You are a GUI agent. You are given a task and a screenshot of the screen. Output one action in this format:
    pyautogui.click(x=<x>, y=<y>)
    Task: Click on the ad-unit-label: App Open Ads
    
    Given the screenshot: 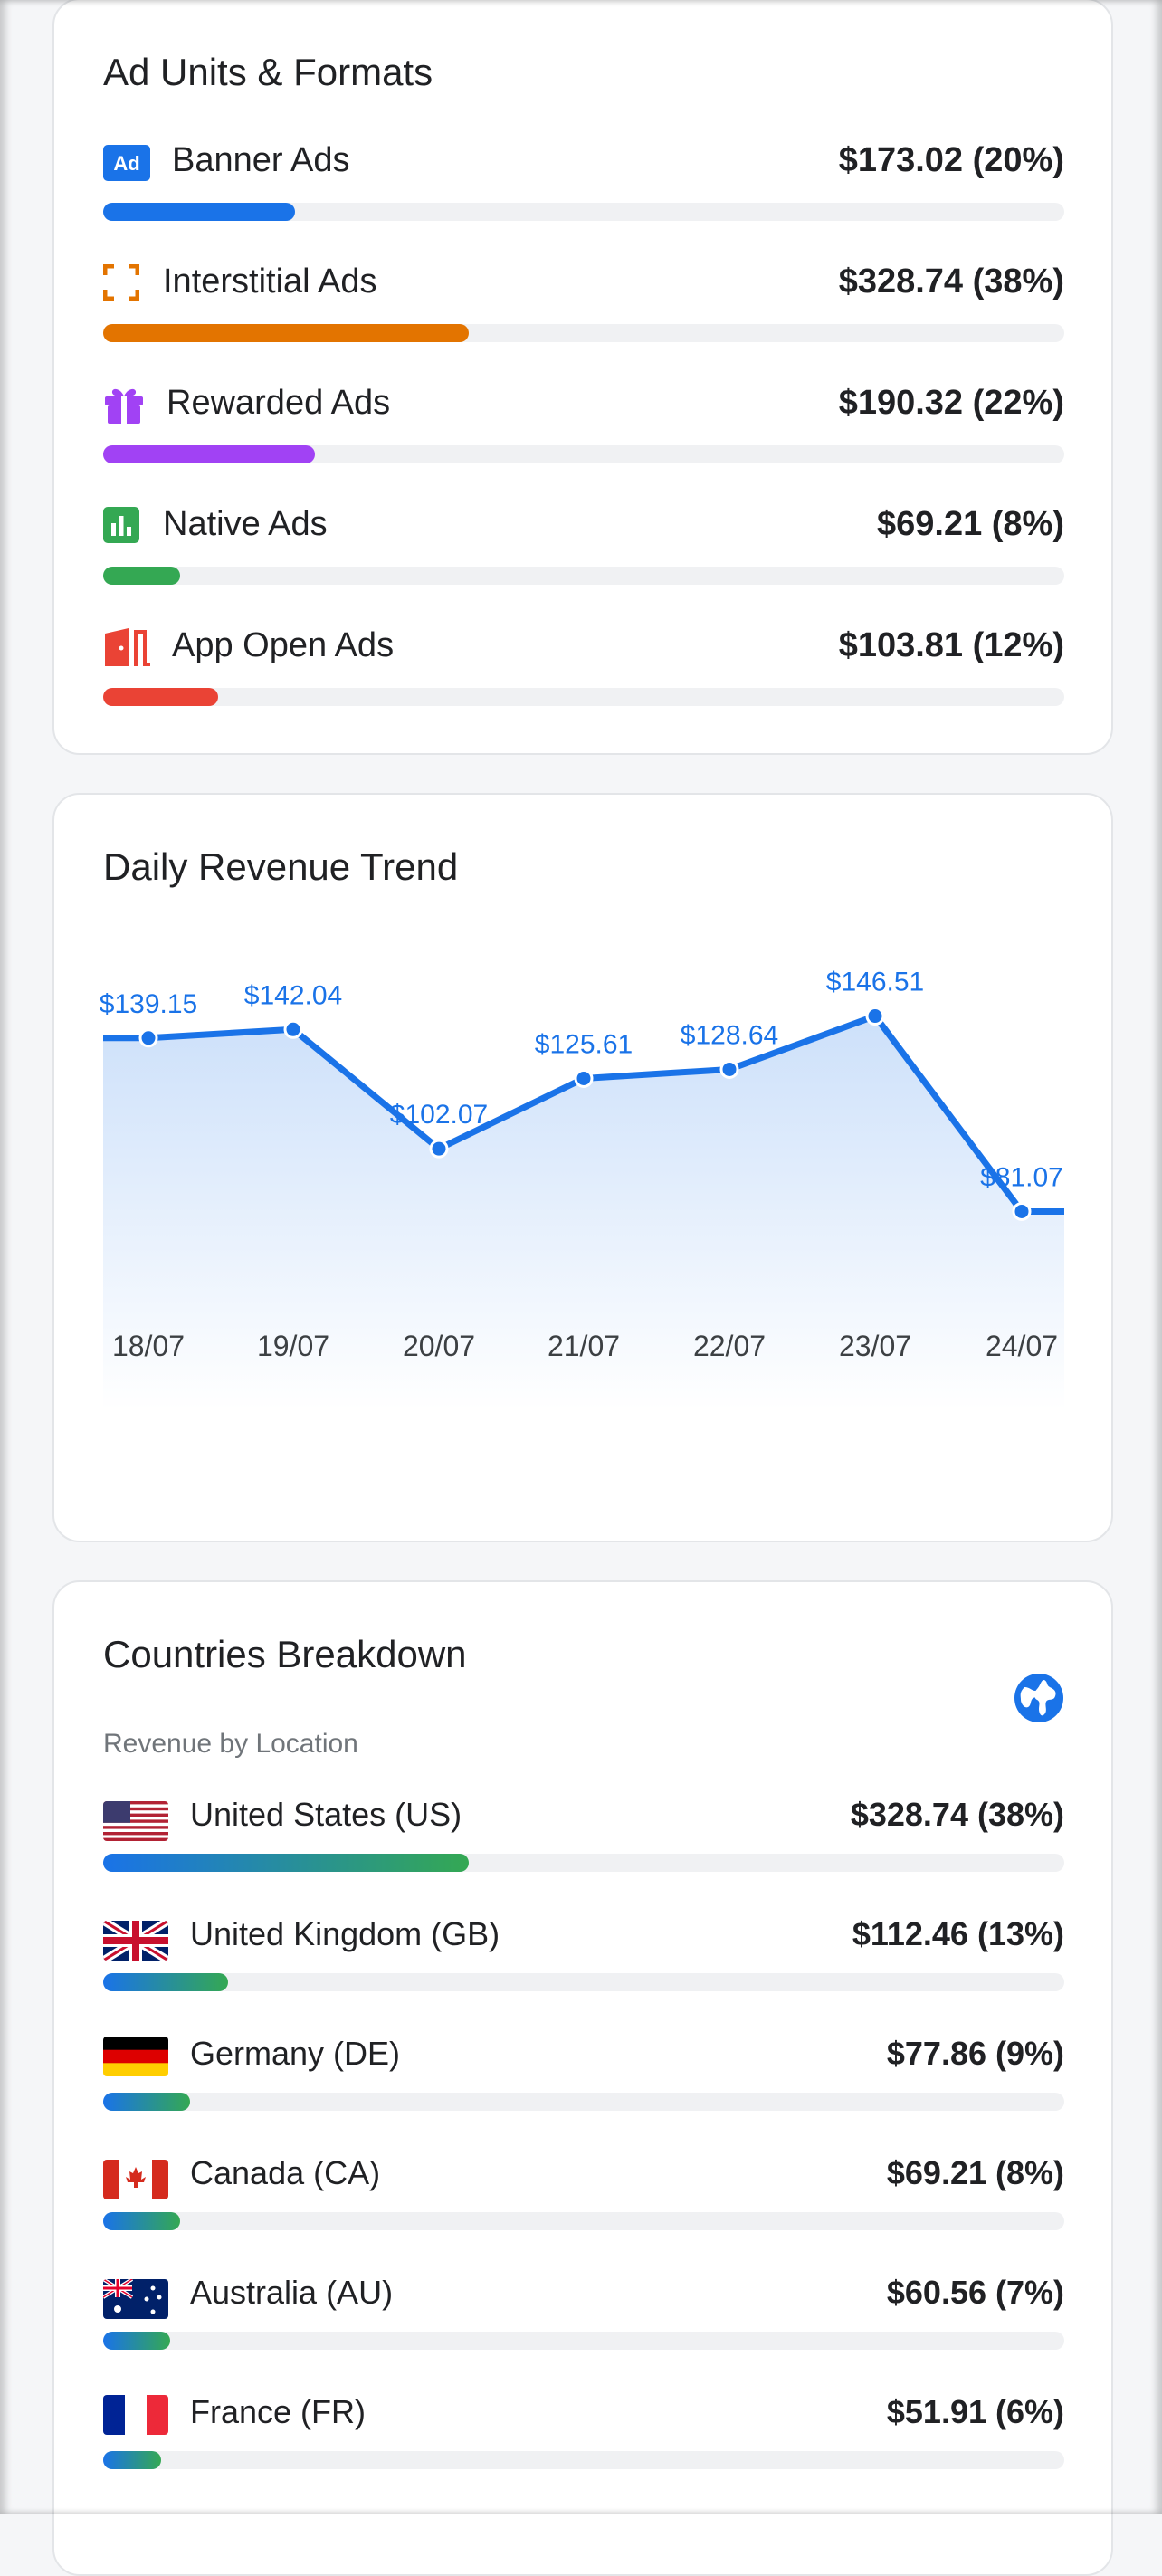 What is the action you would take?
    pyautogui.click(x=283, y=645)
    